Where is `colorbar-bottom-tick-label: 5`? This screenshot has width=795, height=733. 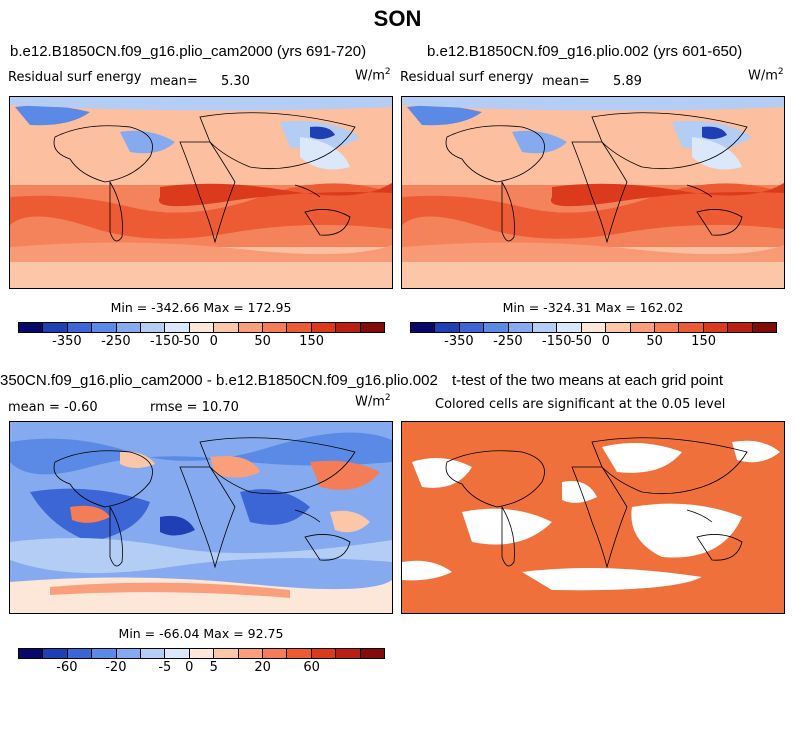 colorbar-bottom-tick-label: 5 is located at coordinates (213, 667).